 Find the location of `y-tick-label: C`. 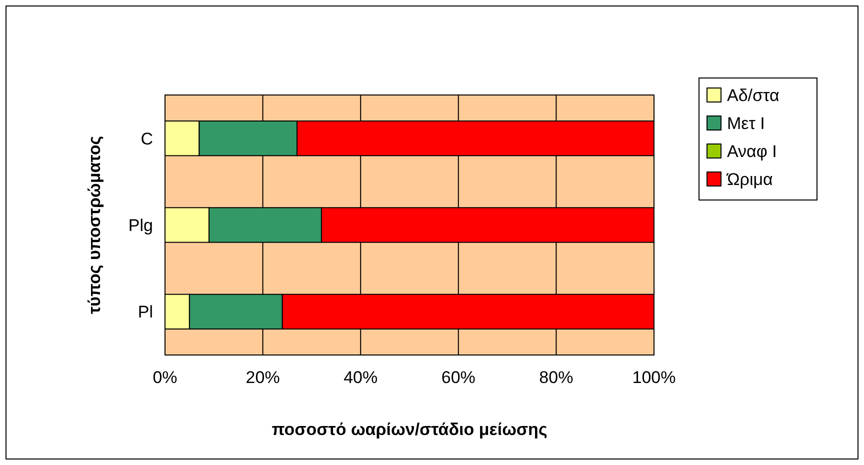

y-tick-label: C is located at coordinates (146, 138).